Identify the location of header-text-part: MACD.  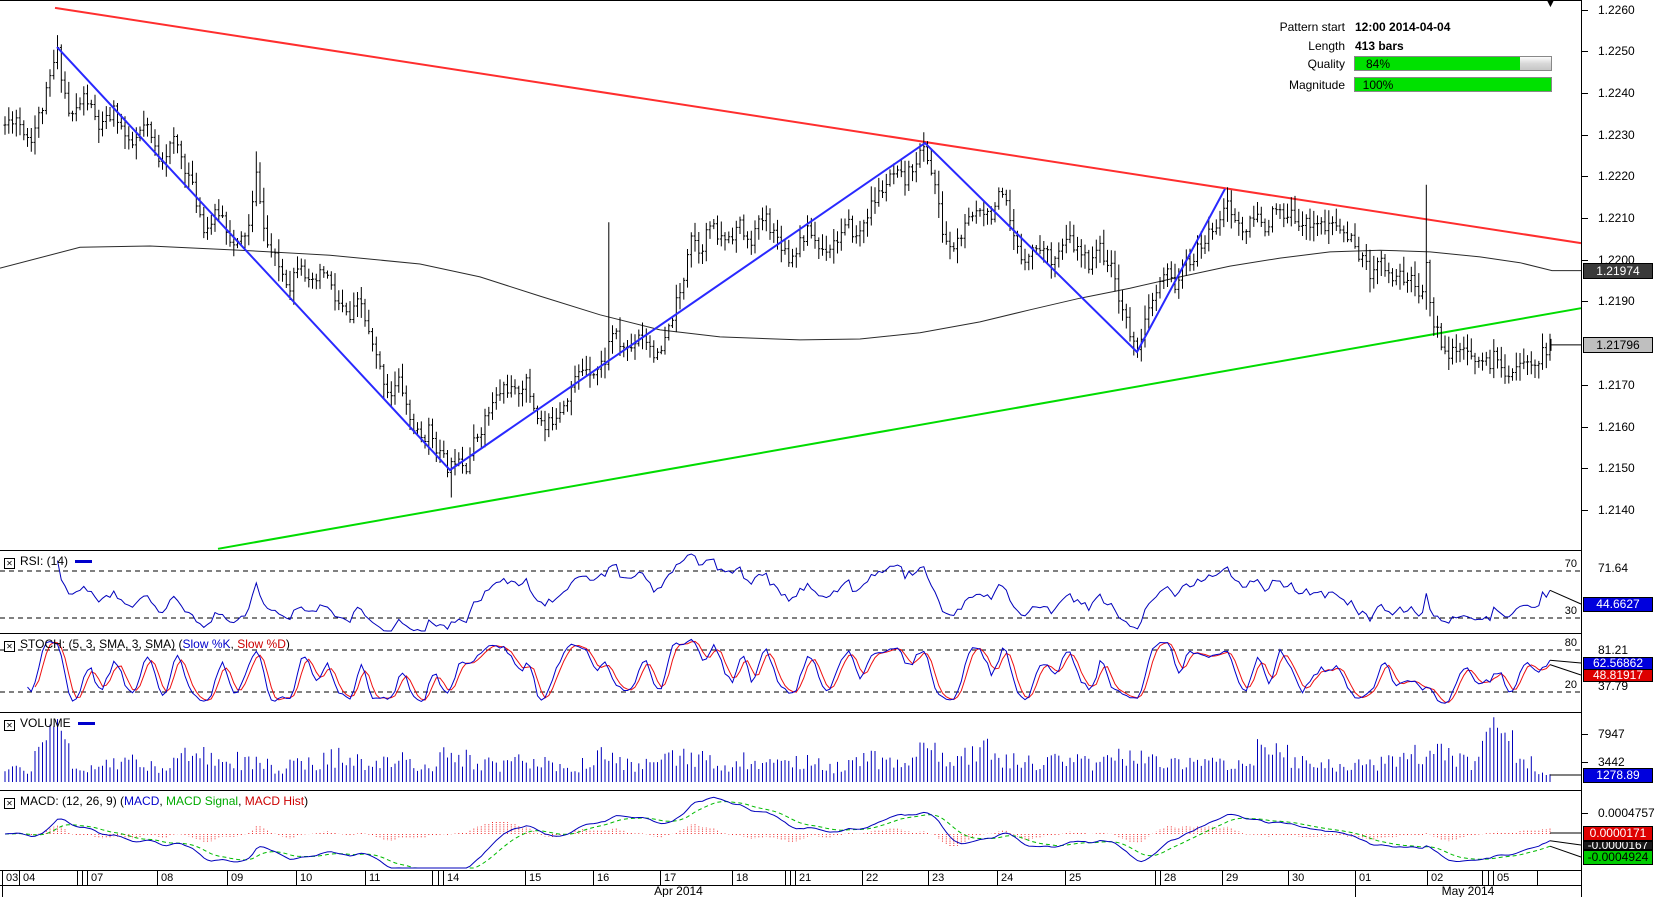
(142, 801).